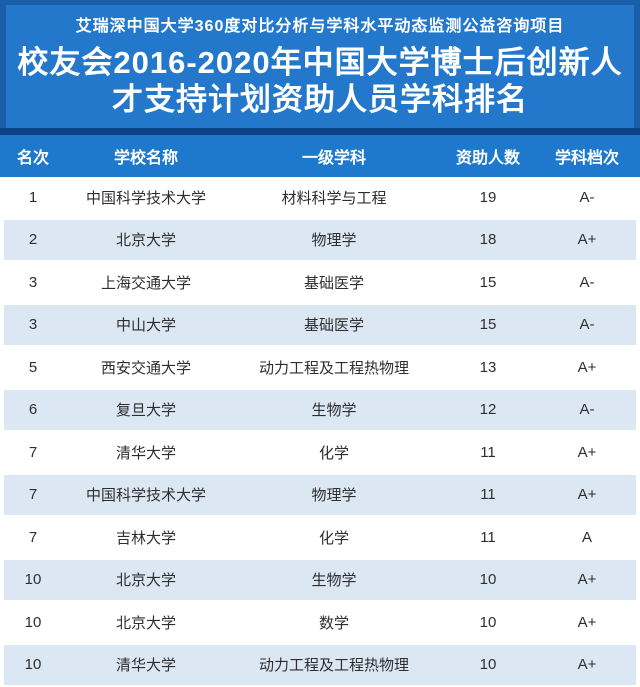  I want to click on table-row: 1 中国科学技术大学 材料科学与工程 19 A-, so click(320, 197).